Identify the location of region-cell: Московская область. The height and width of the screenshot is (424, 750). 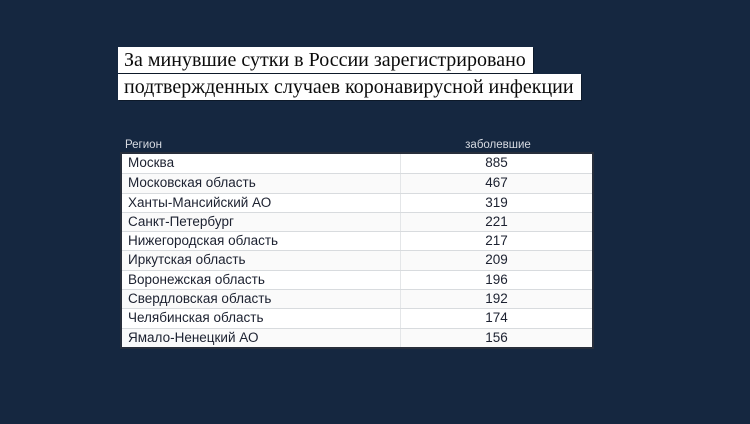
(192, 183).